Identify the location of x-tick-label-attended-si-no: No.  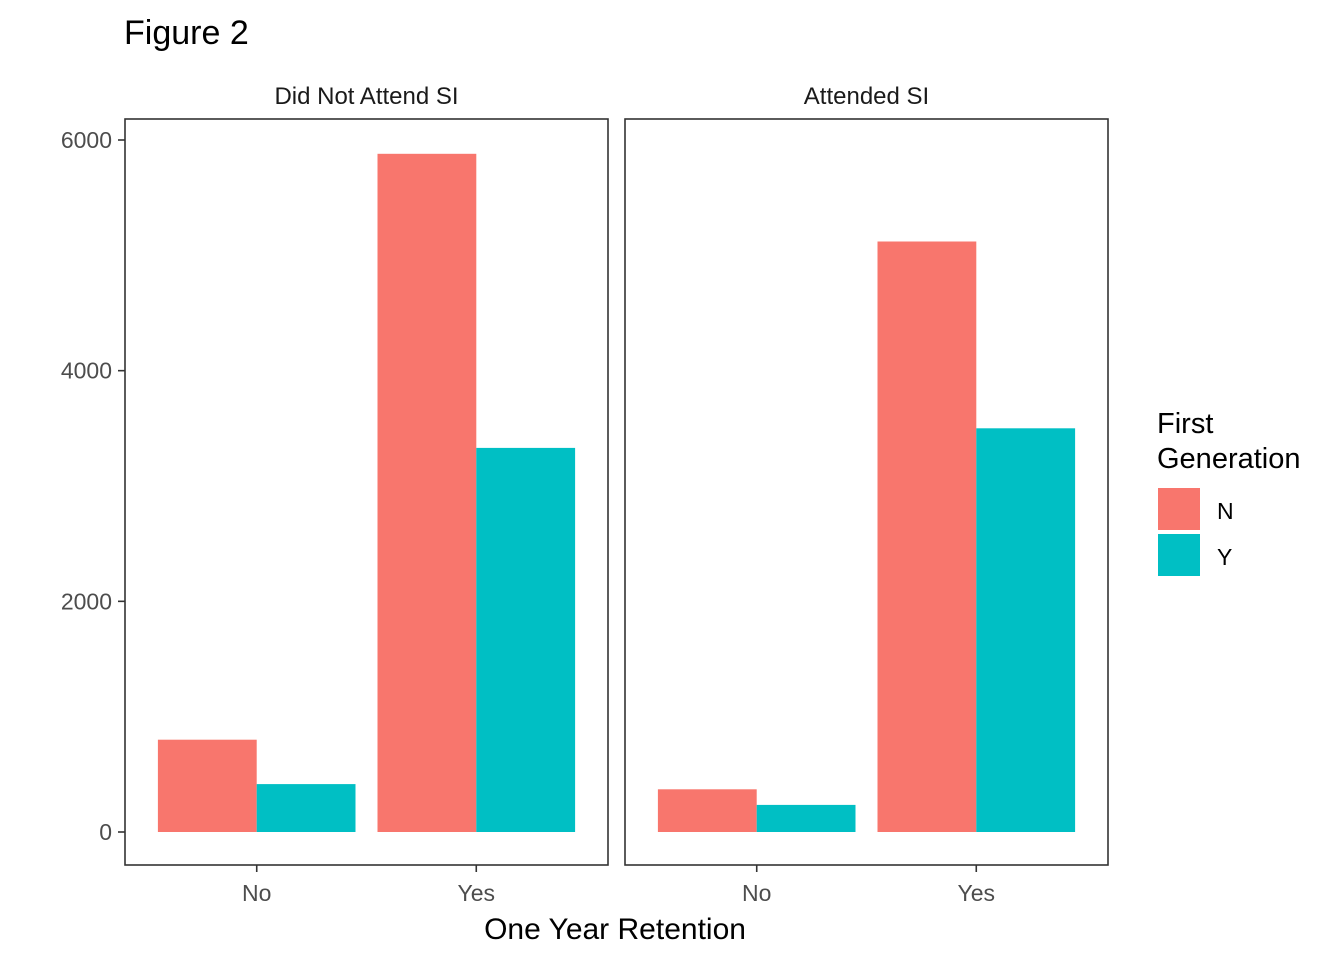
(756, 893).